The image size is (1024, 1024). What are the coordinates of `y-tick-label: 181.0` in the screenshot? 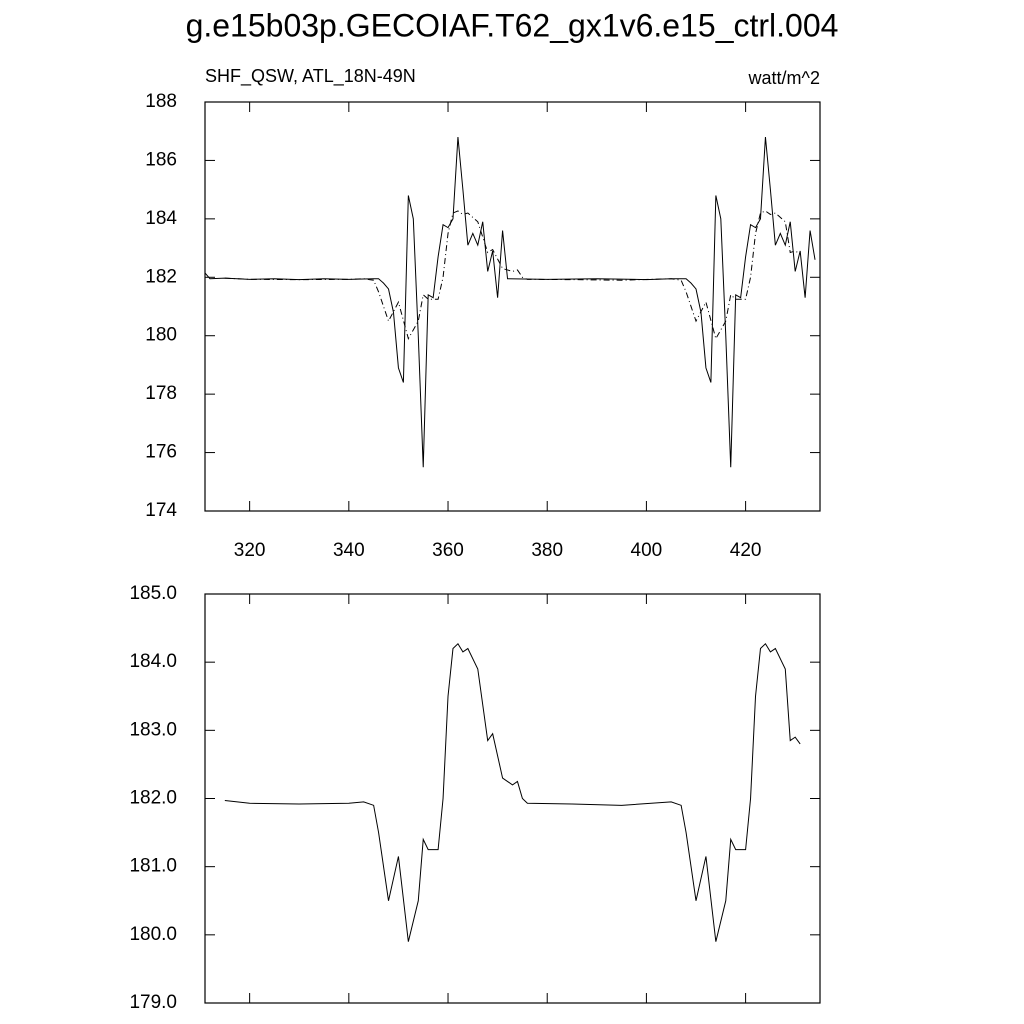 It's located at (153, 866).